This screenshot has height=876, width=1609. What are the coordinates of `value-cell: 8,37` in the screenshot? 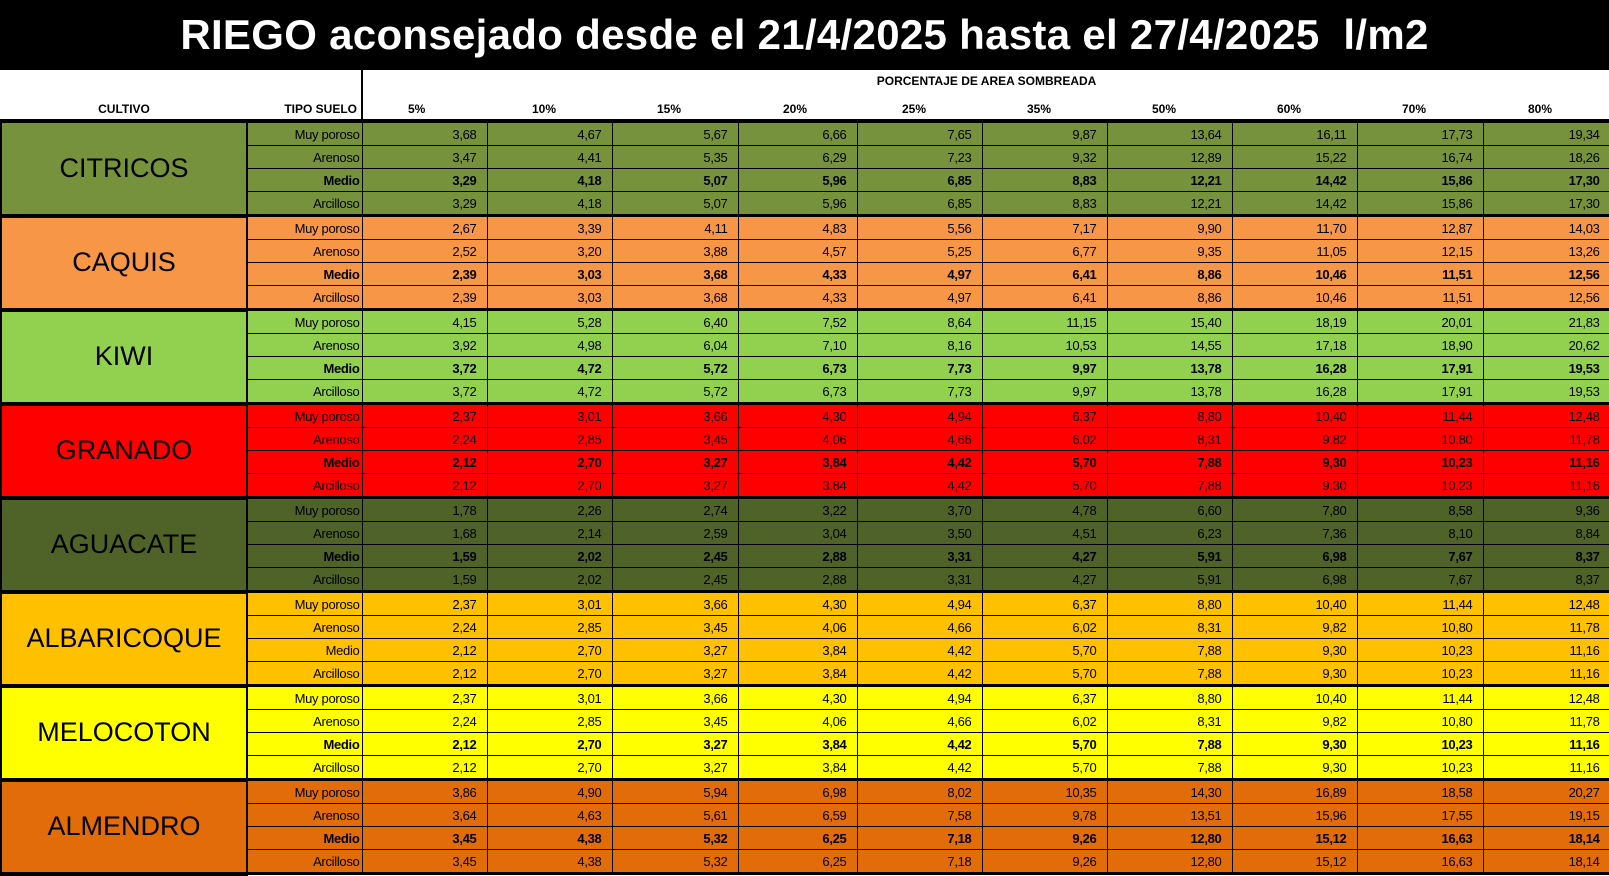 It's located at (1545, 580).